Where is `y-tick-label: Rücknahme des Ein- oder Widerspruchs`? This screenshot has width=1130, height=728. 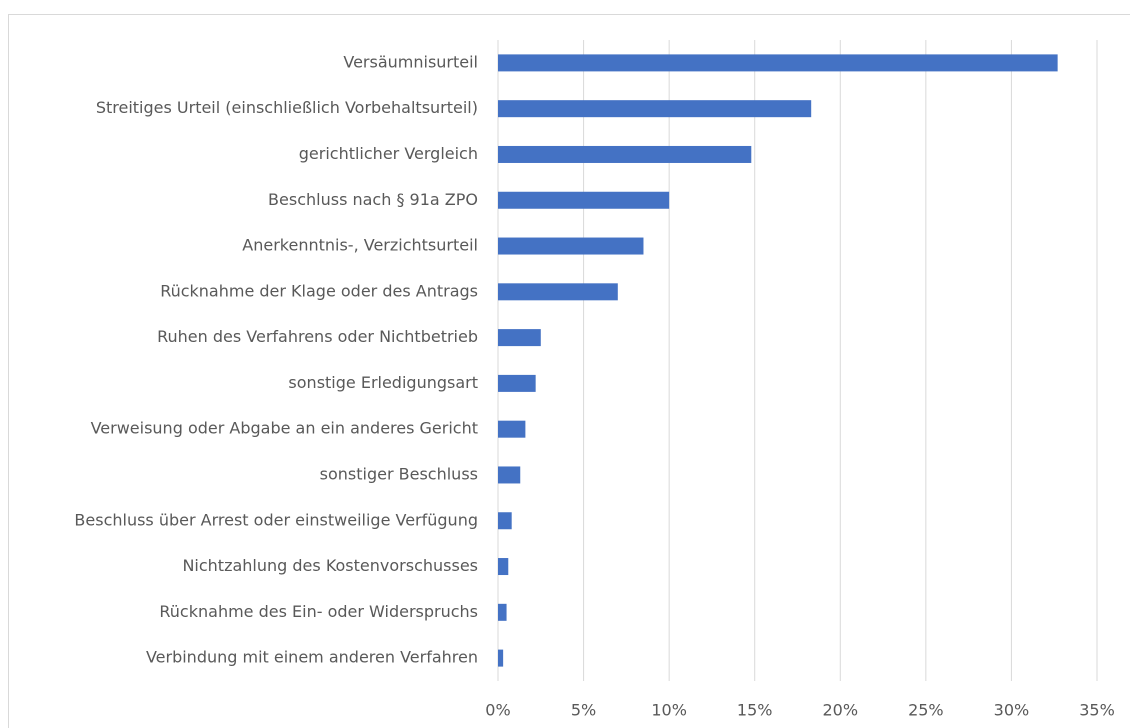
y-tick-label: Rücknahme des Ein- oder Widerspruchs is located at coordinates (318, 611).